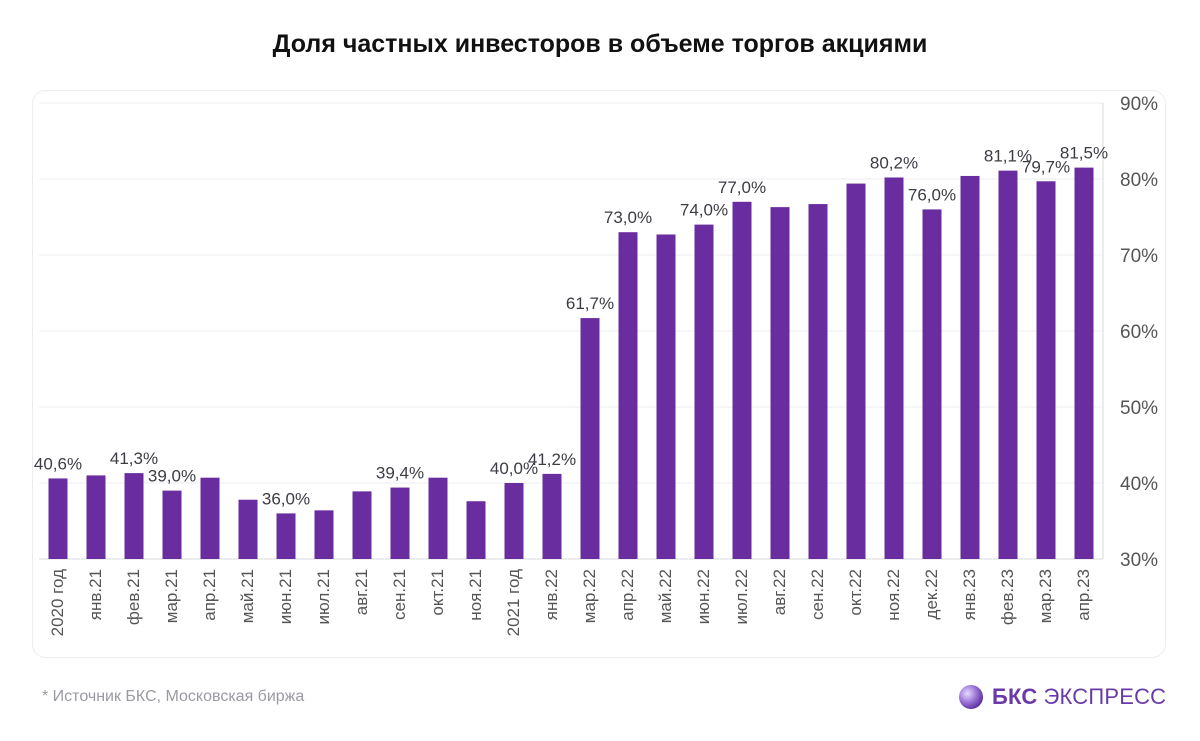 The width and height of the screenshot is (1200, 741). Describe the element at coordinates (551, 594) in the screenshot. I see `x-tick-label: янв.22` at that location.